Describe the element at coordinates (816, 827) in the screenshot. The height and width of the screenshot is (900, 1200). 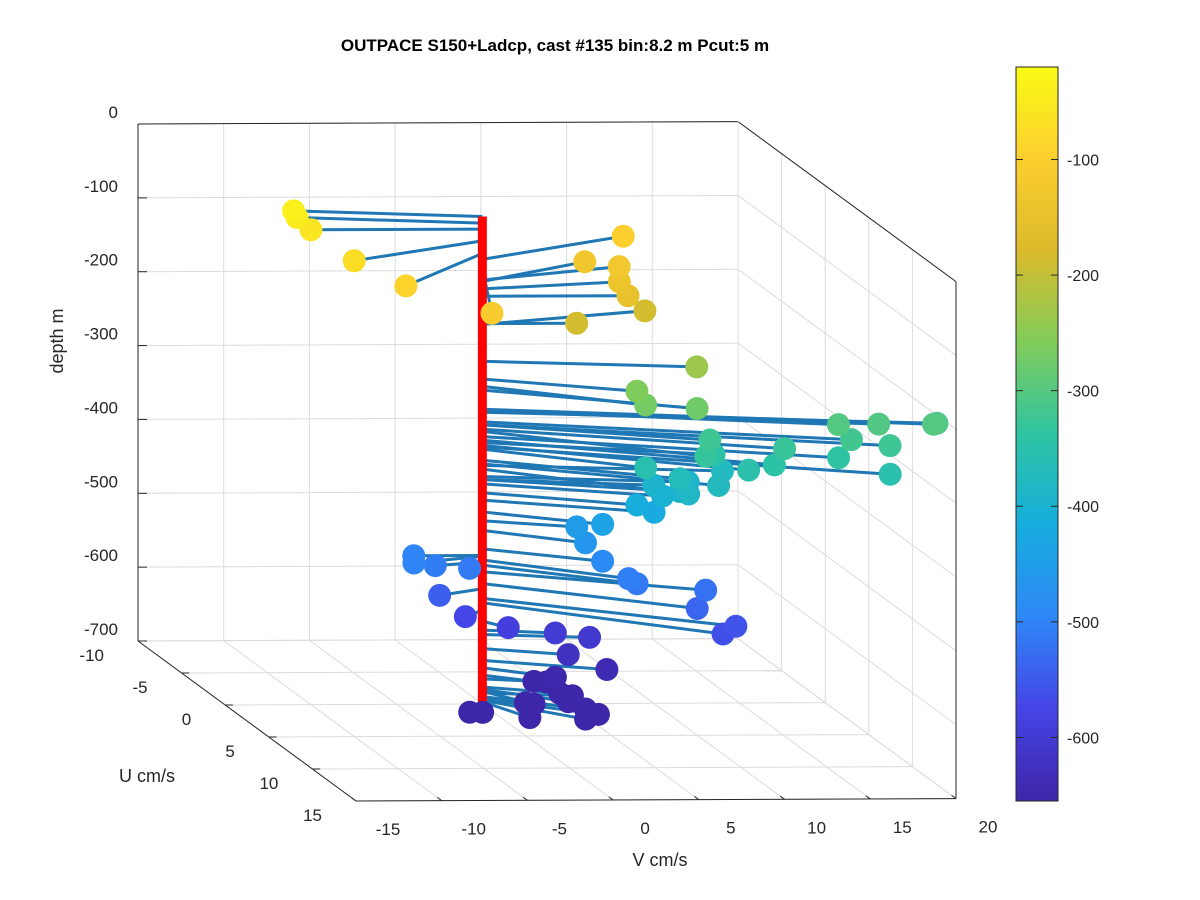
I see `v-tick-label: 10` at that location.